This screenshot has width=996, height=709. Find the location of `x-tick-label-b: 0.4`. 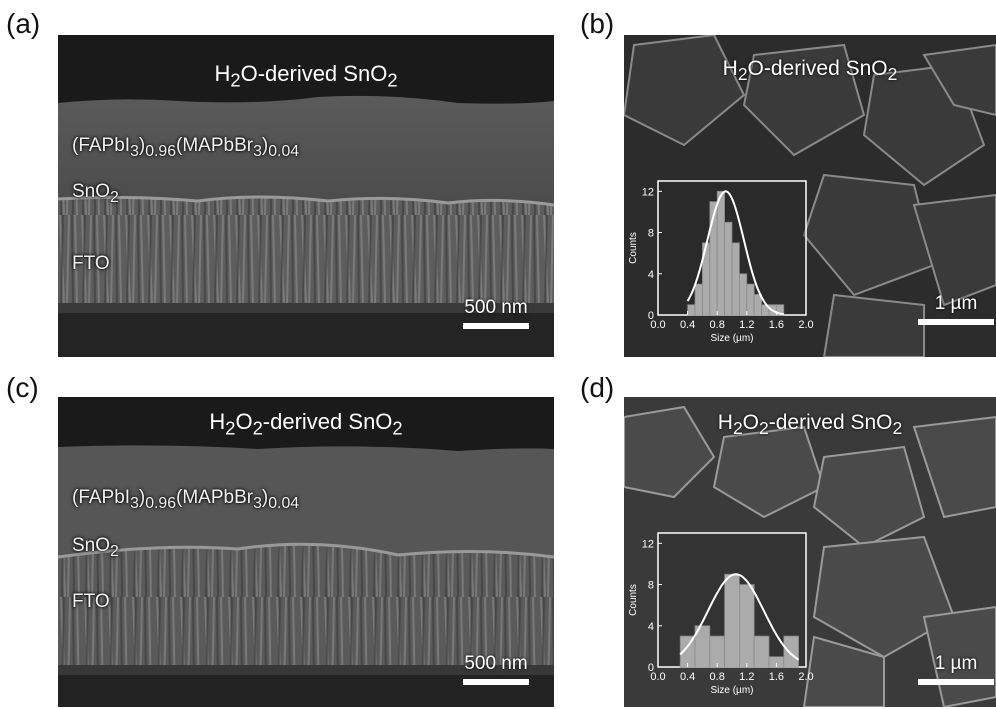

x-tick-label-b: 0.4 is located at coordinates (687, 325).